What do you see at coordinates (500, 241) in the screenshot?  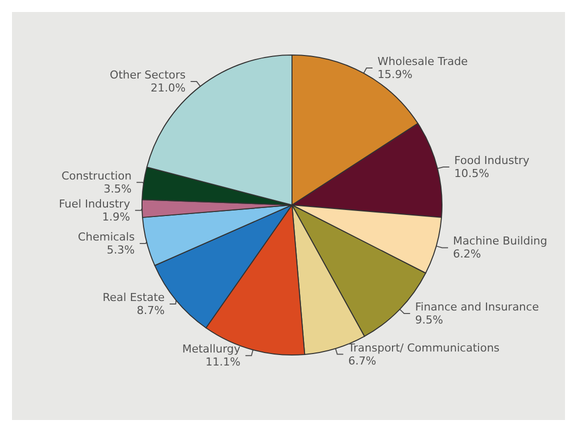 I see `slice-label: Machine Building` at bounding box center [500, 241].